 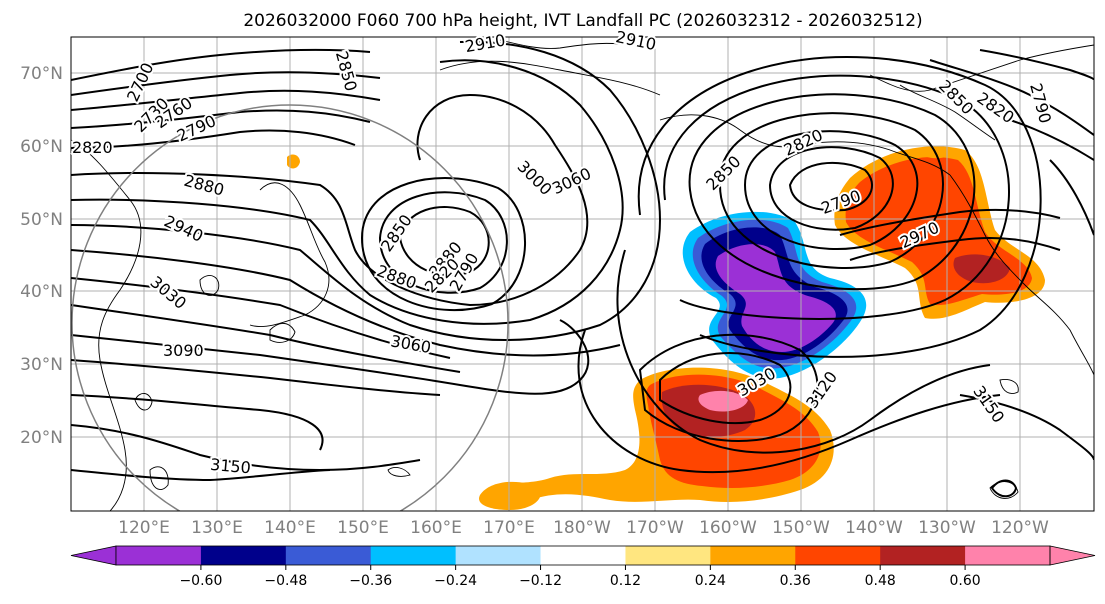 What do you see at coordinates (92, 147) in the screenshot?
I see `contour-label: 2820` at bounding box center [92, 147].